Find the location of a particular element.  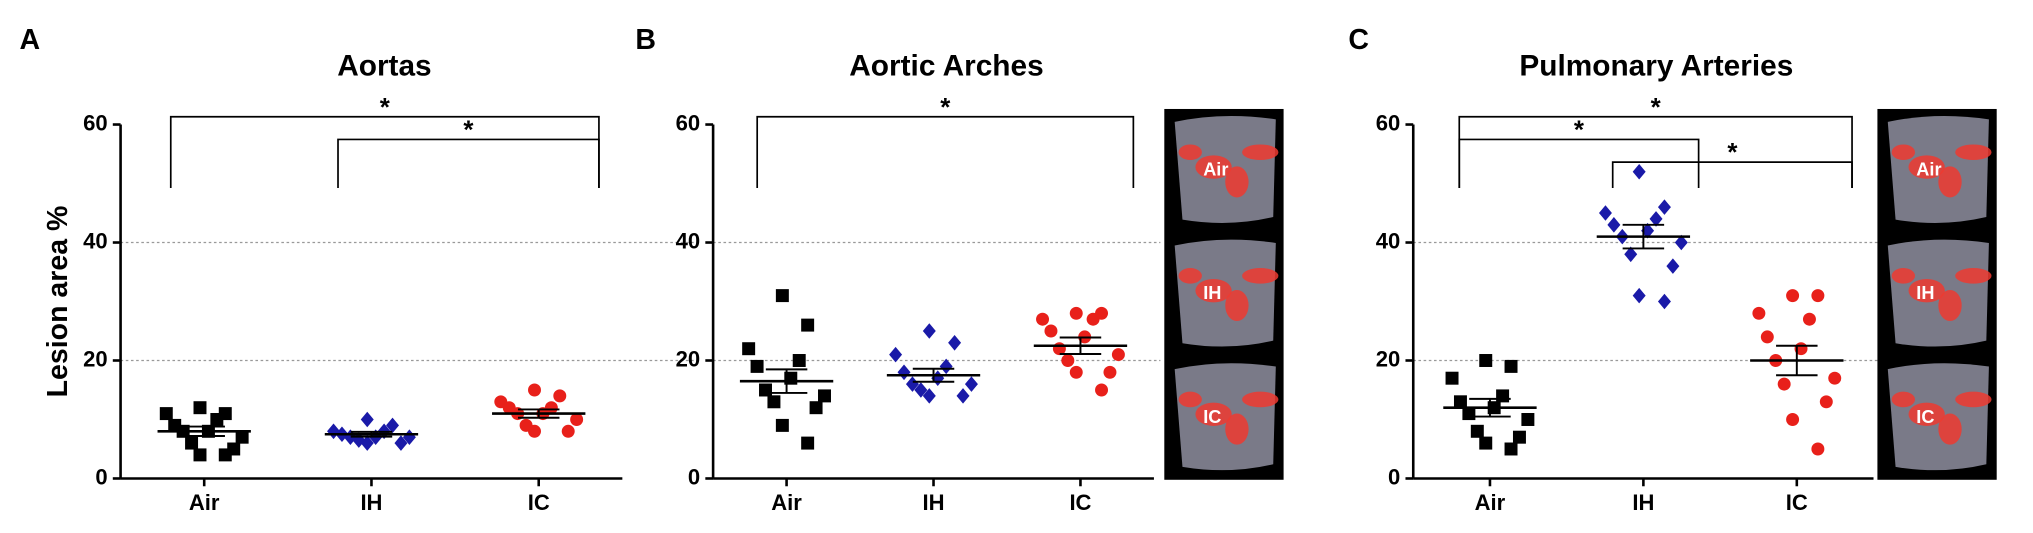

chart-title: Pulmonary Arteries is located at coordinates (1656, 65).